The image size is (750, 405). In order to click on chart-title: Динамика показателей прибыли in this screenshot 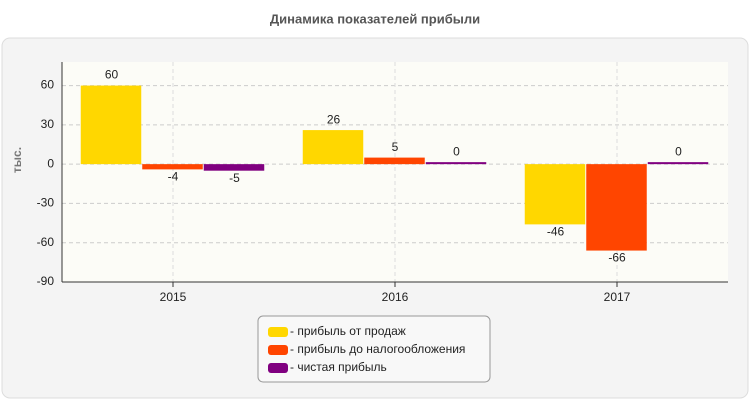, I will do `click(375, 18)`.